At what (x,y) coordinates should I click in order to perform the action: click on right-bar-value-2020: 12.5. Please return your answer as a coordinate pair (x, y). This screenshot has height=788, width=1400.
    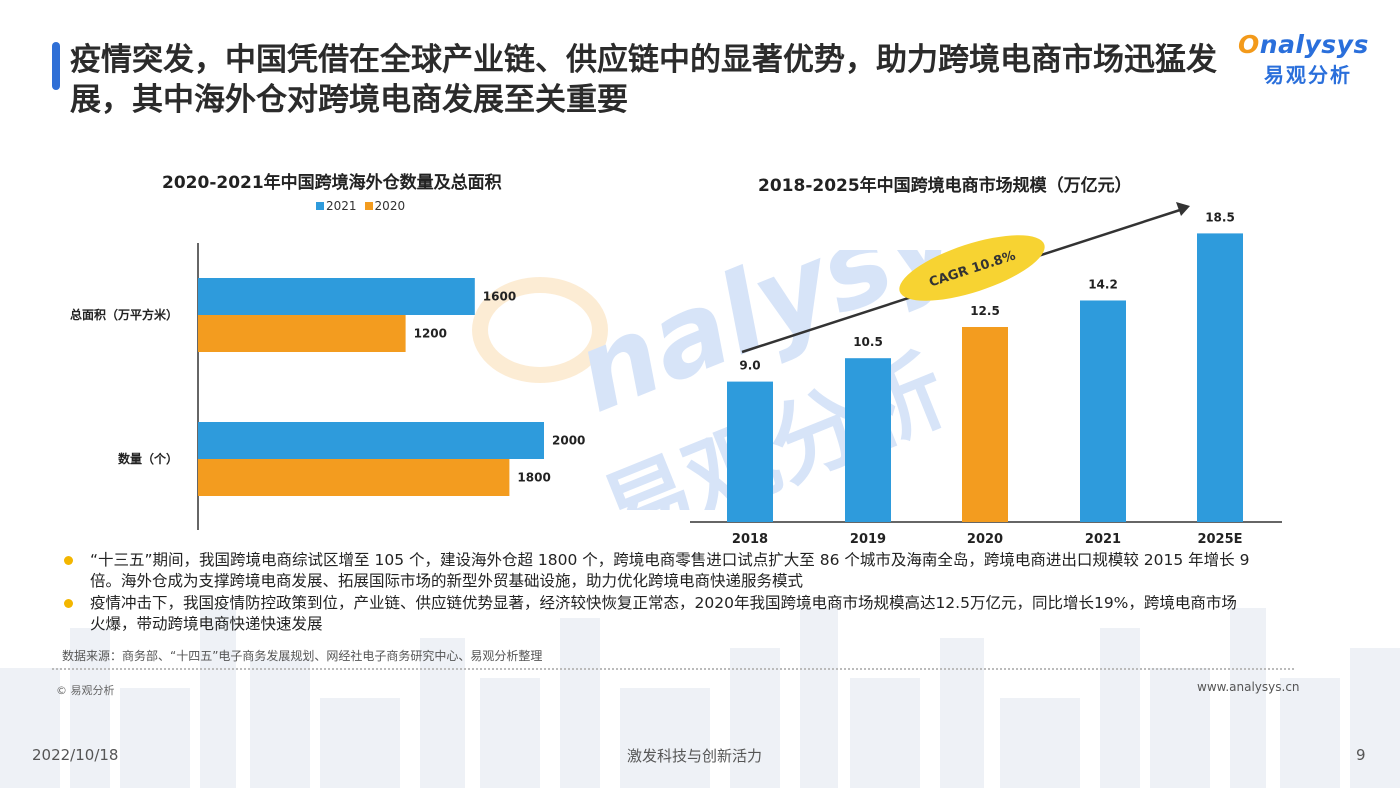
    Looking at the image, I should click on (985, 311).